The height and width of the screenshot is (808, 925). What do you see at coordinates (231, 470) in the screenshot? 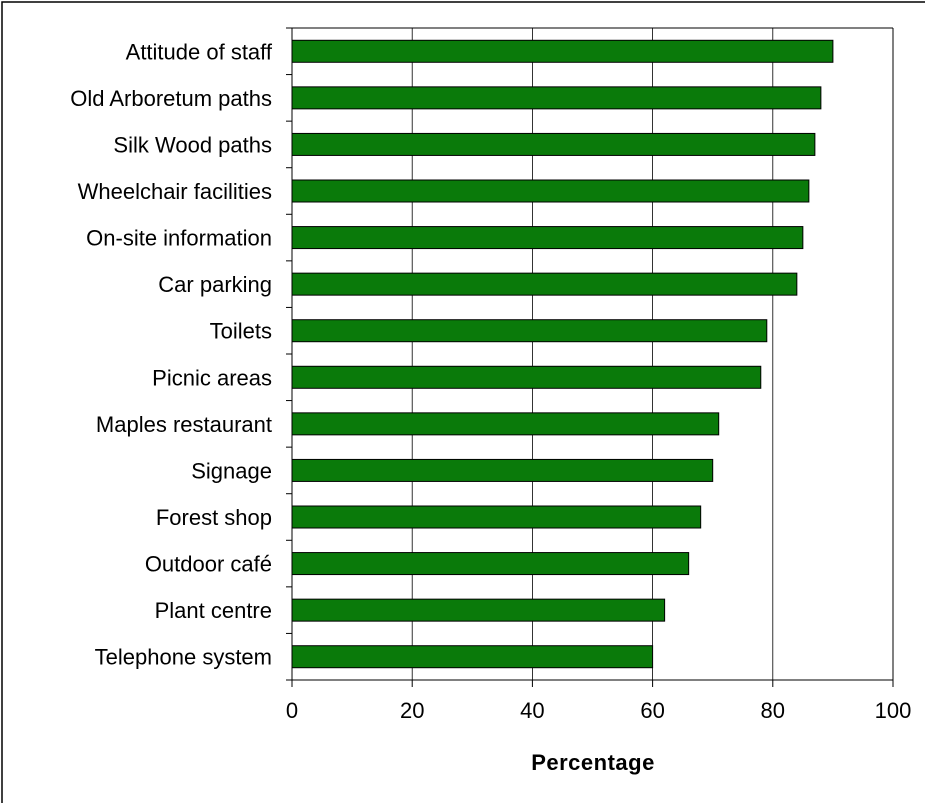
I see `category-label-9: Signage` at bounding box center [231, 470].